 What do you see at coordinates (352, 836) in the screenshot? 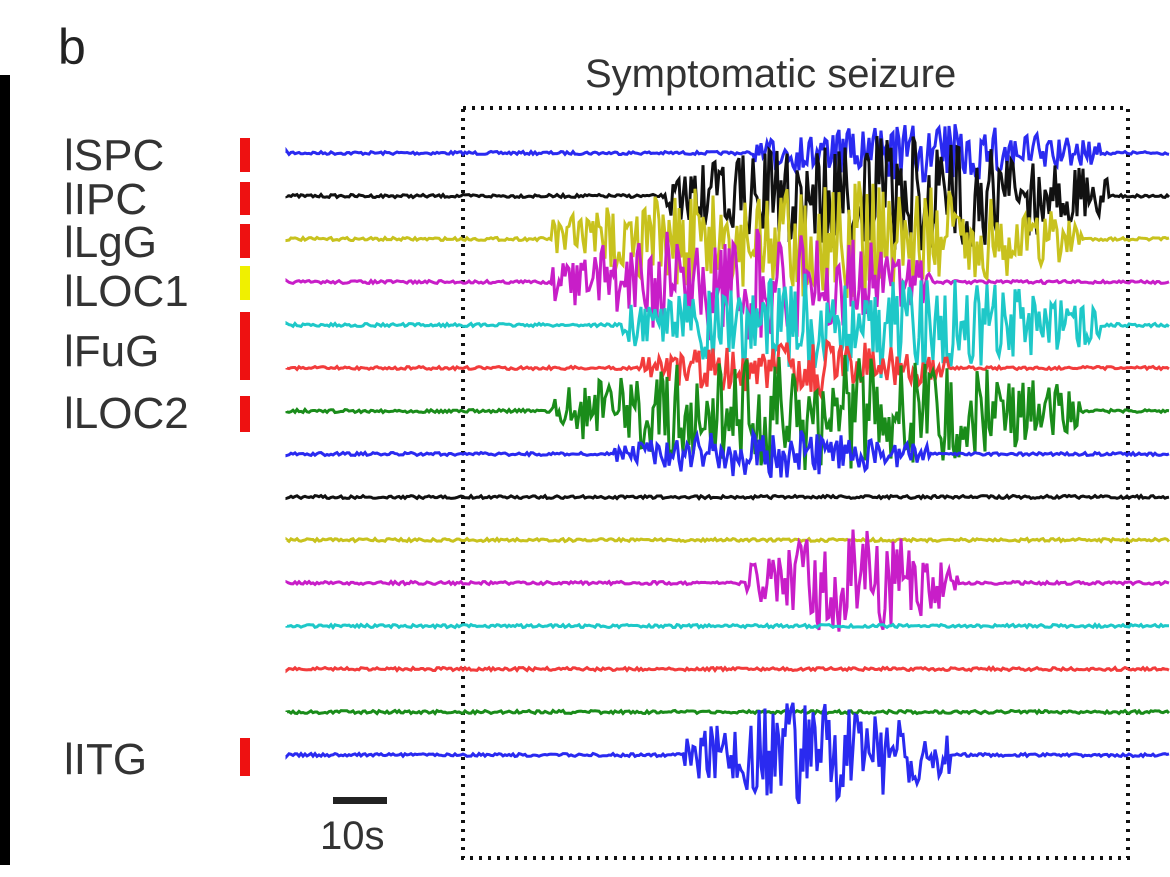
I see `scale-bar-label: 10s` at bounding box center [352, 836].